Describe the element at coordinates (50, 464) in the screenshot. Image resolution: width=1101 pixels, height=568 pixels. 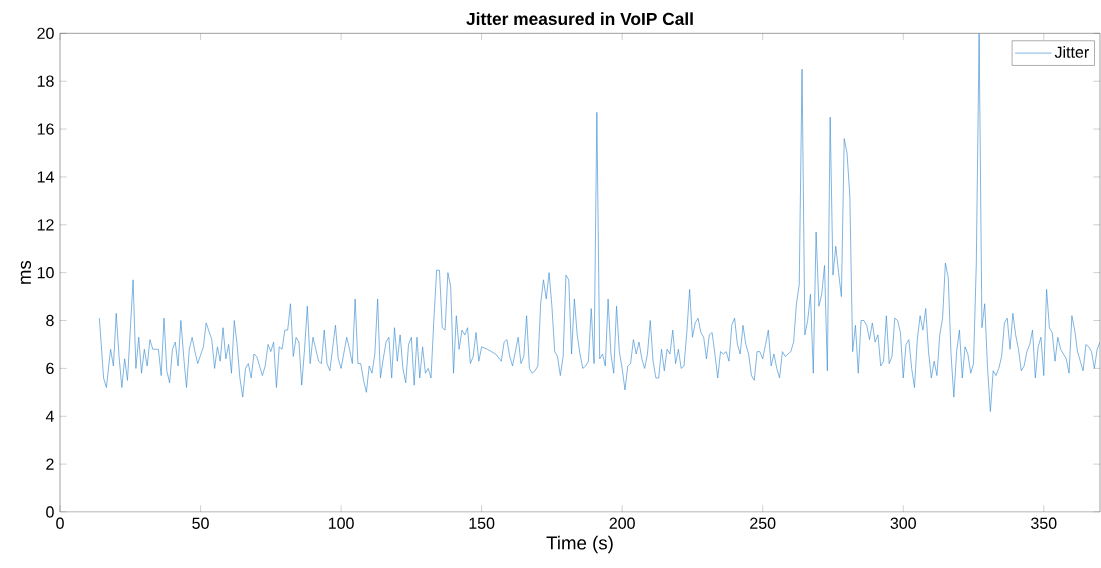
I see `y-tick-label: 2` at that location.